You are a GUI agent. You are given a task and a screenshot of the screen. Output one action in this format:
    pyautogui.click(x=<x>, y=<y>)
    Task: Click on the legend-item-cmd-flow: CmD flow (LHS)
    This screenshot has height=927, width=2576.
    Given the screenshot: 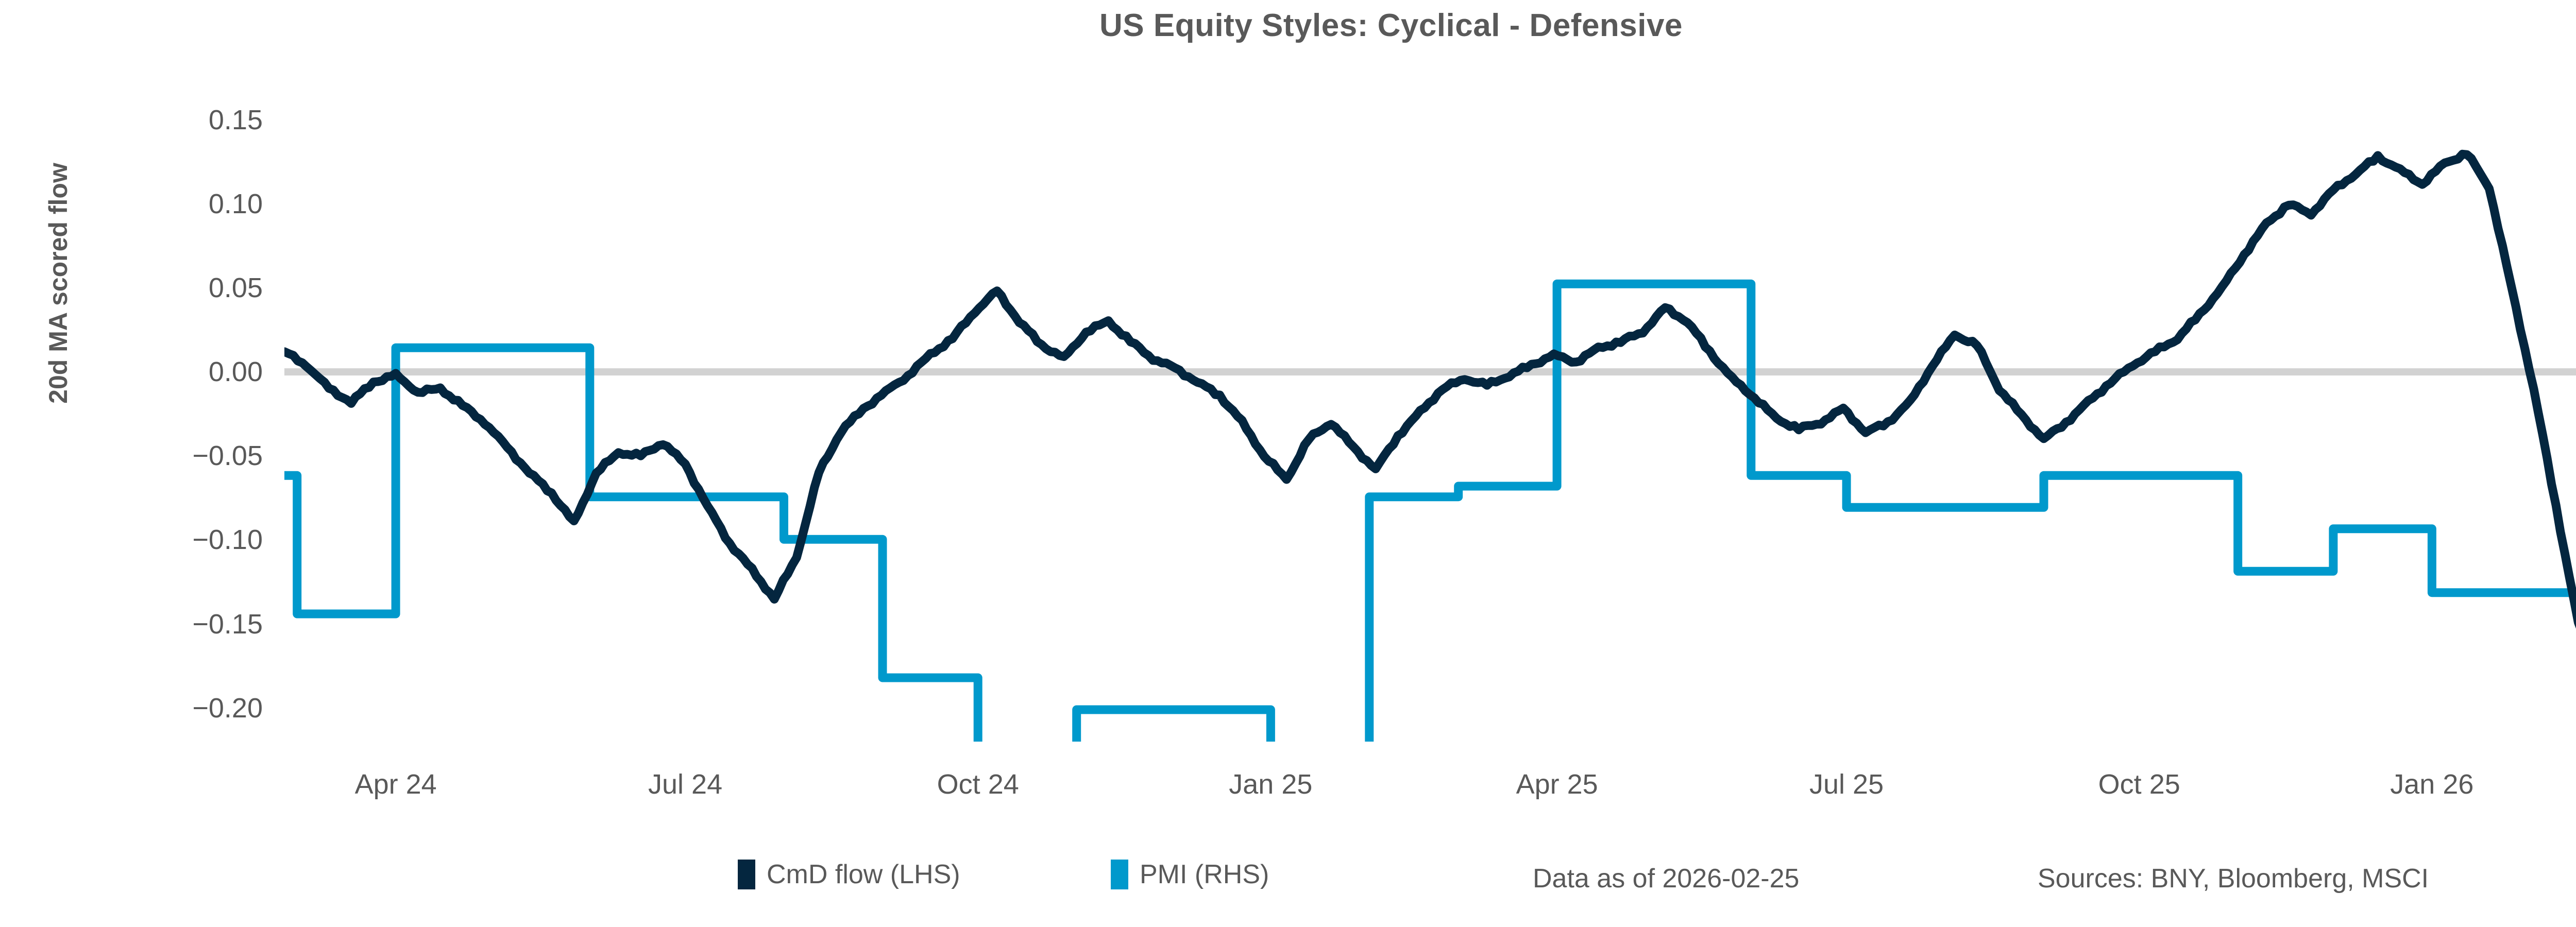 What is the action you would take?
    pyautogui.click(x=849, y=874)
    